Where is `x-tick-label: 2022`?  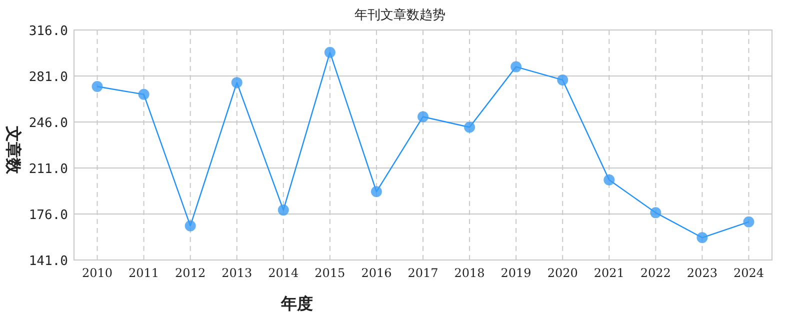
x-tick-label: 2022 is located at coordinates (655, 273).